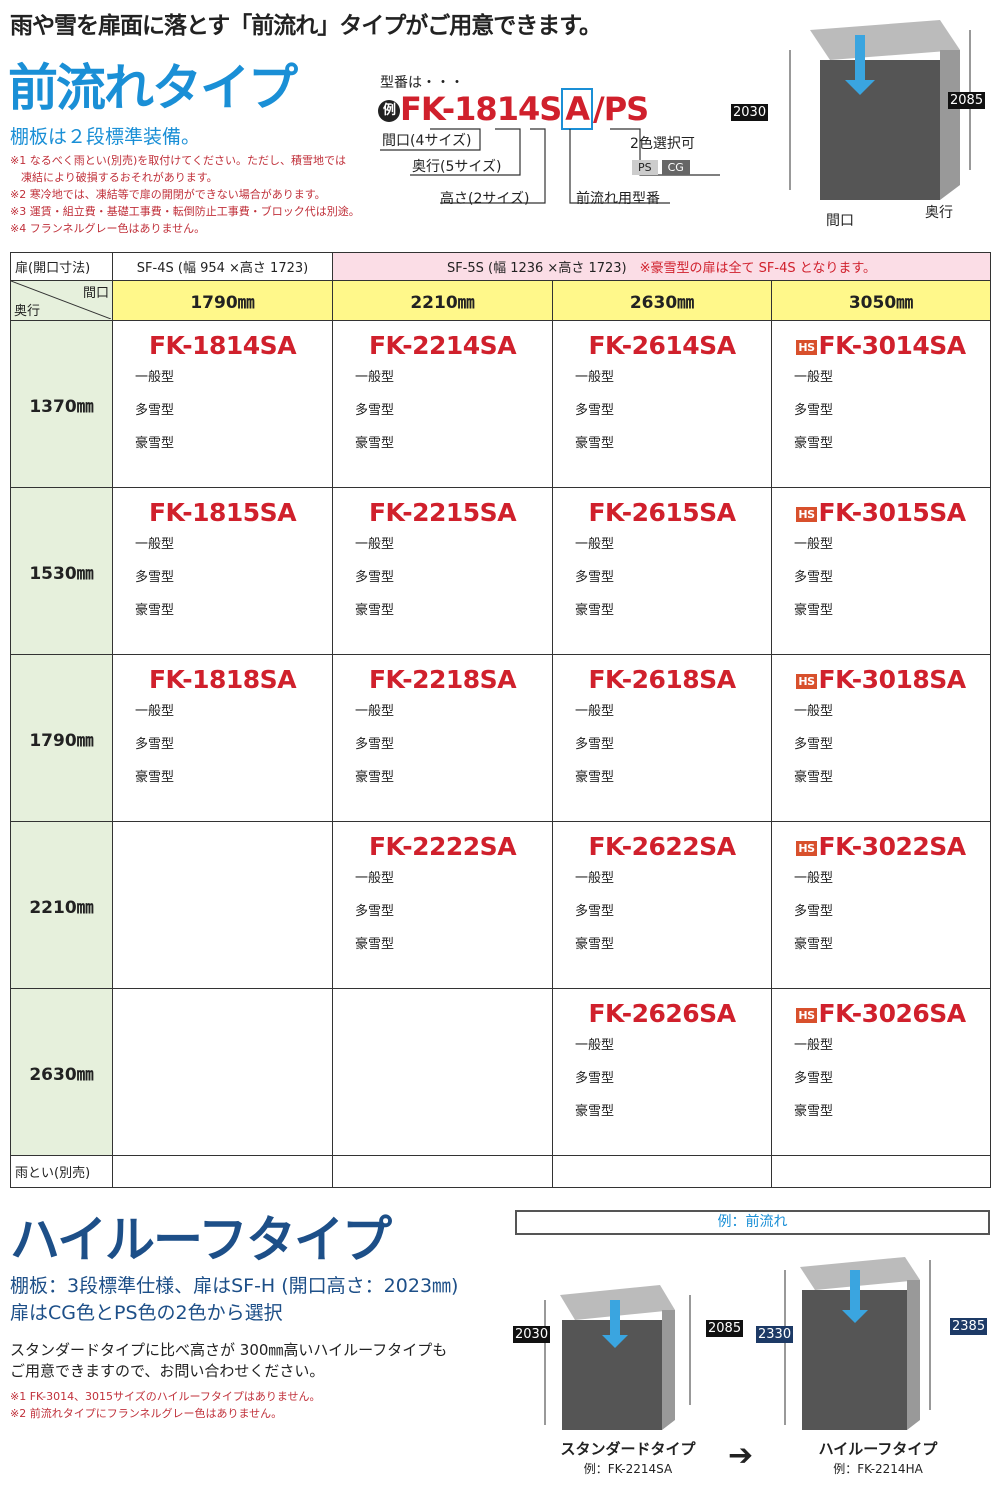 The image size is (1000, 1493). What do you see at coordinates (457, 167) in the screenshot?
I see `depth-label: 奥行(5サイズ)` at bounding box center [457, 167].